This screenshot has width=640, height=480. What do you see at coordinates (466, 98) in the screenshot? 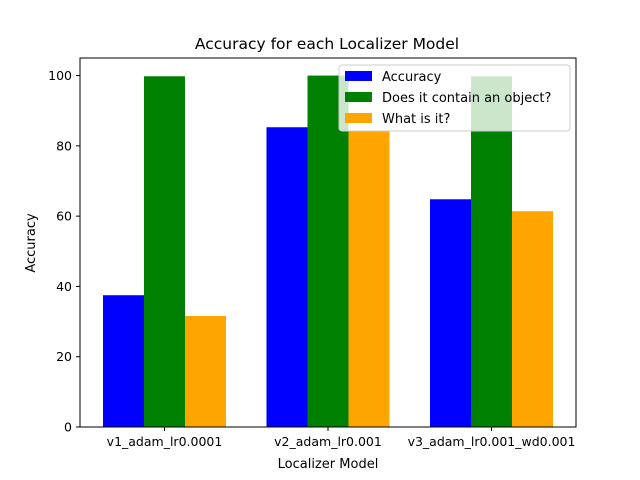
I see `legend-label-2: Does it contain an object?` at bounding box center [466, 98].